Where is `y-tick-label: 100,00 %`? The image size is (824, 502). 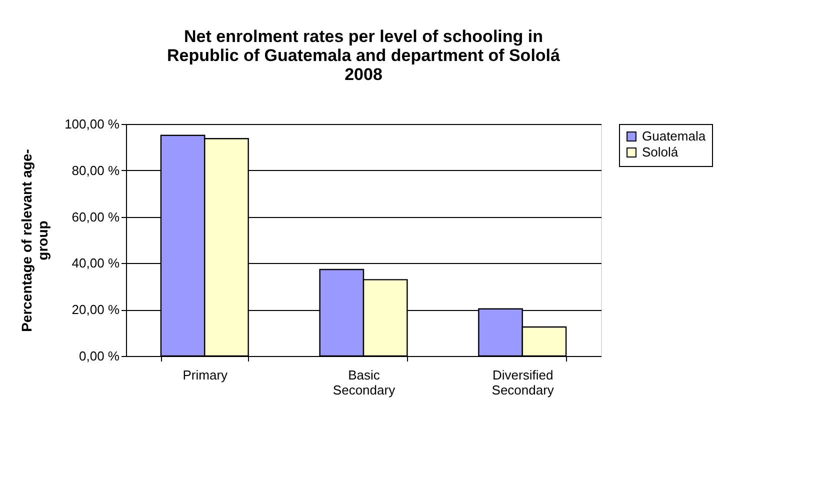
y-tick-label: 100,00 % is located at coordinates (92, 124).